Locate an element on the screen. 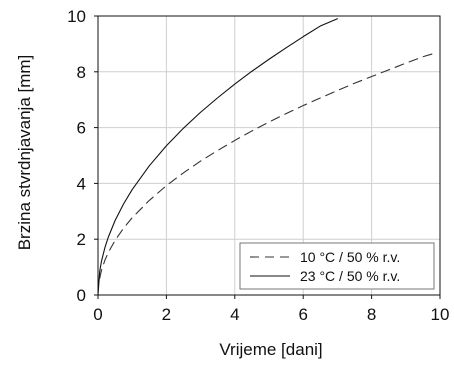  legend: 10 °C / 50 % r.v. 23 °C / 50 % r.v. is located at coordinates (337, 266).